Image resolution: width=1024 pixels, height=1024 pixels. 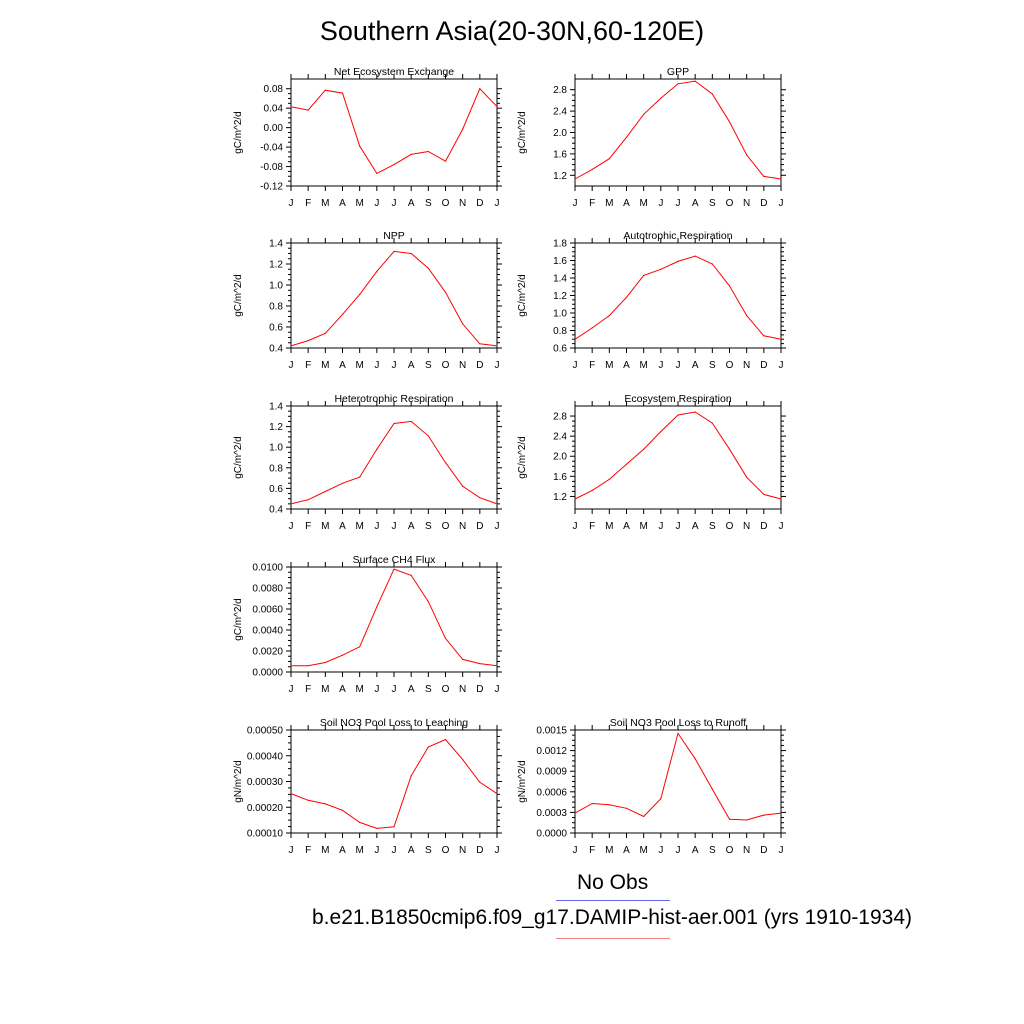 I want to click on y-tick-label: 0.0006, so click(x=551, y=792).